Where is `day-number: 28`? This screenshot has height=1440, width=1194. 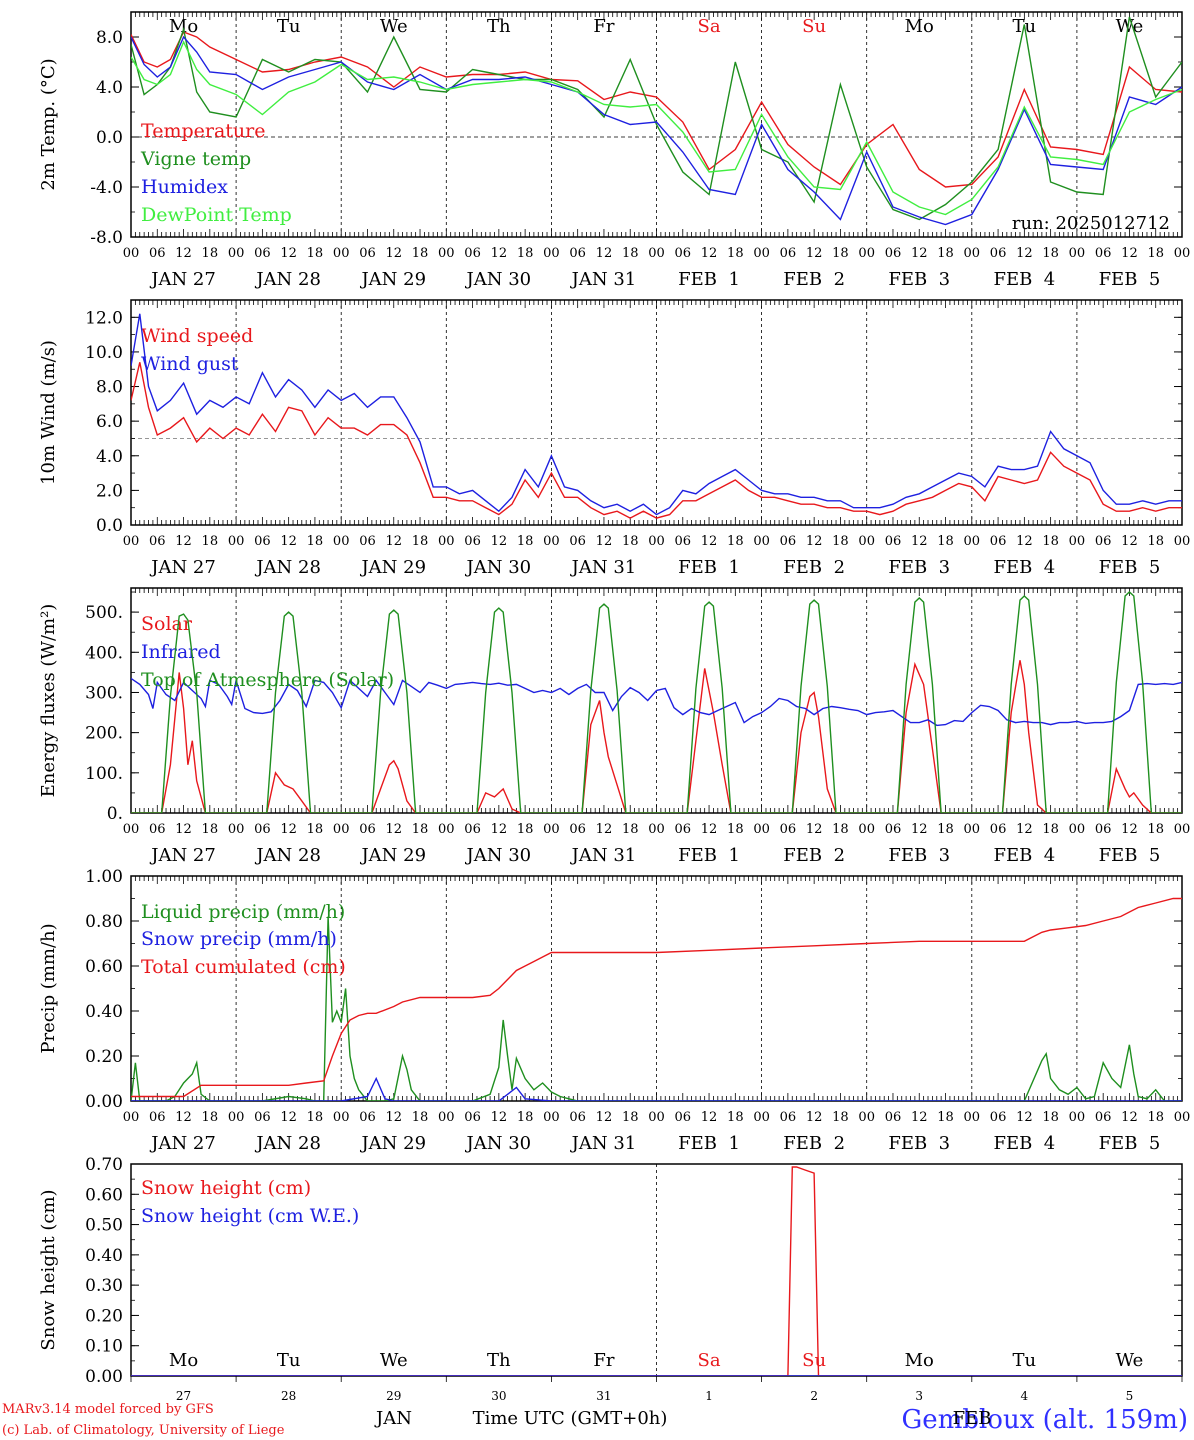 day-number: 28 is located at coordinates (288, 1396).